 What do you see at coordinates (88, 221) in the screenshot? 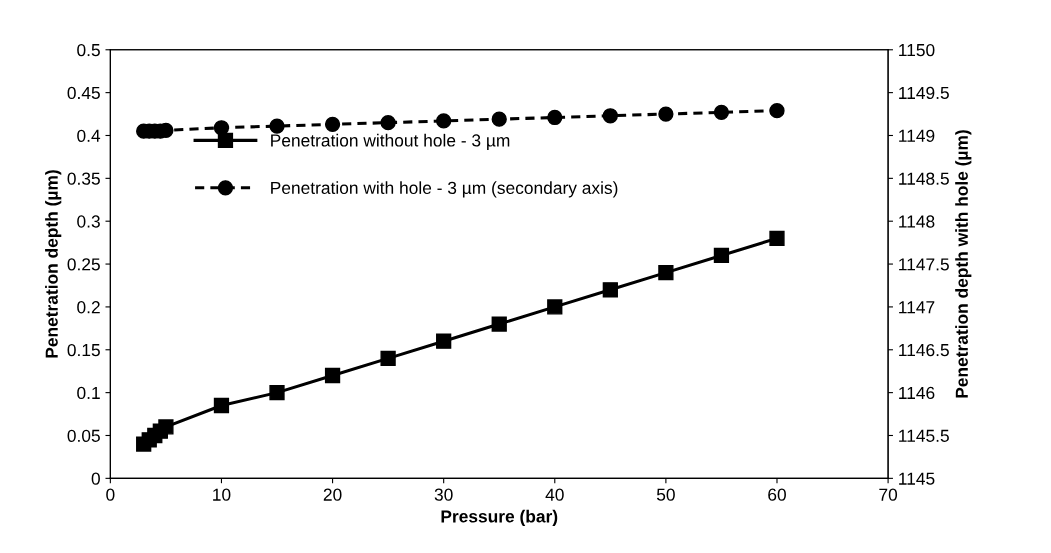
I see `y-tick-label: 0.3` at bounding box center [88, 221].